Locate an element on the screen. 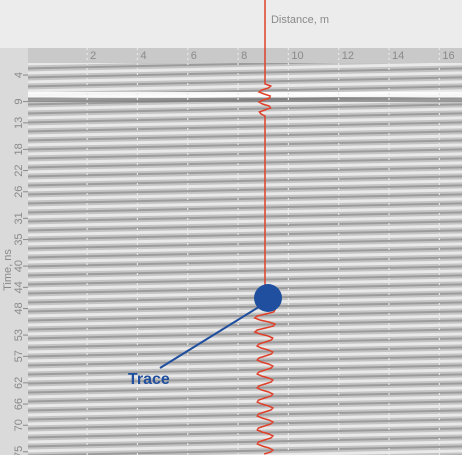 This screenshot has width=462, height=455. y-tick-label: 4 is located at coordinates (19, 75).